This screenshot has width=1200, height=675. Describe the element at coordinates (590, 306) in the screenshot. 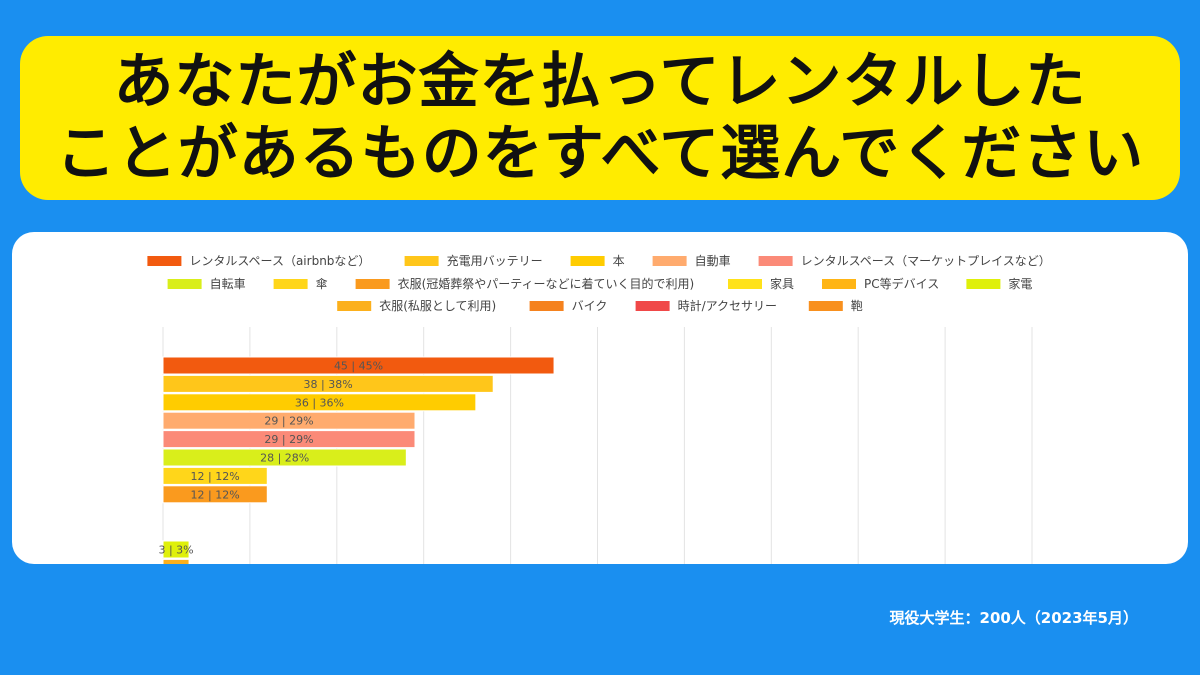

I see `legend-label: バイク` at that location.